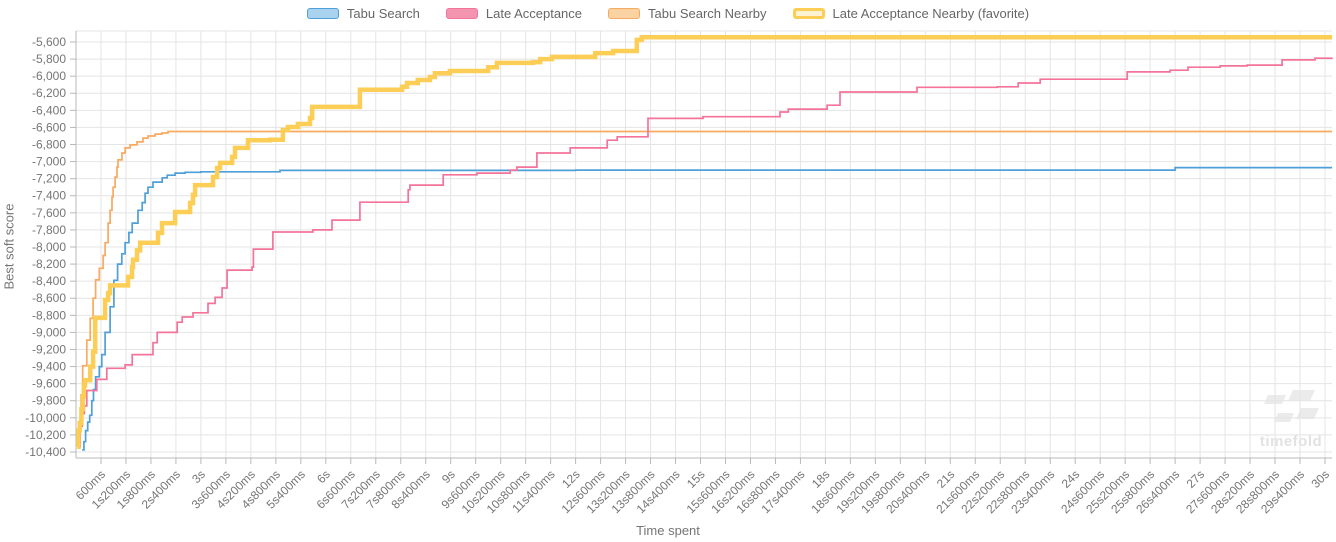 The image size is (1336, 542). What do you see at coordinates (49, 298) in the screenshot?
I see `y-tick-label: -8,600` at bounding box center [49, 298].